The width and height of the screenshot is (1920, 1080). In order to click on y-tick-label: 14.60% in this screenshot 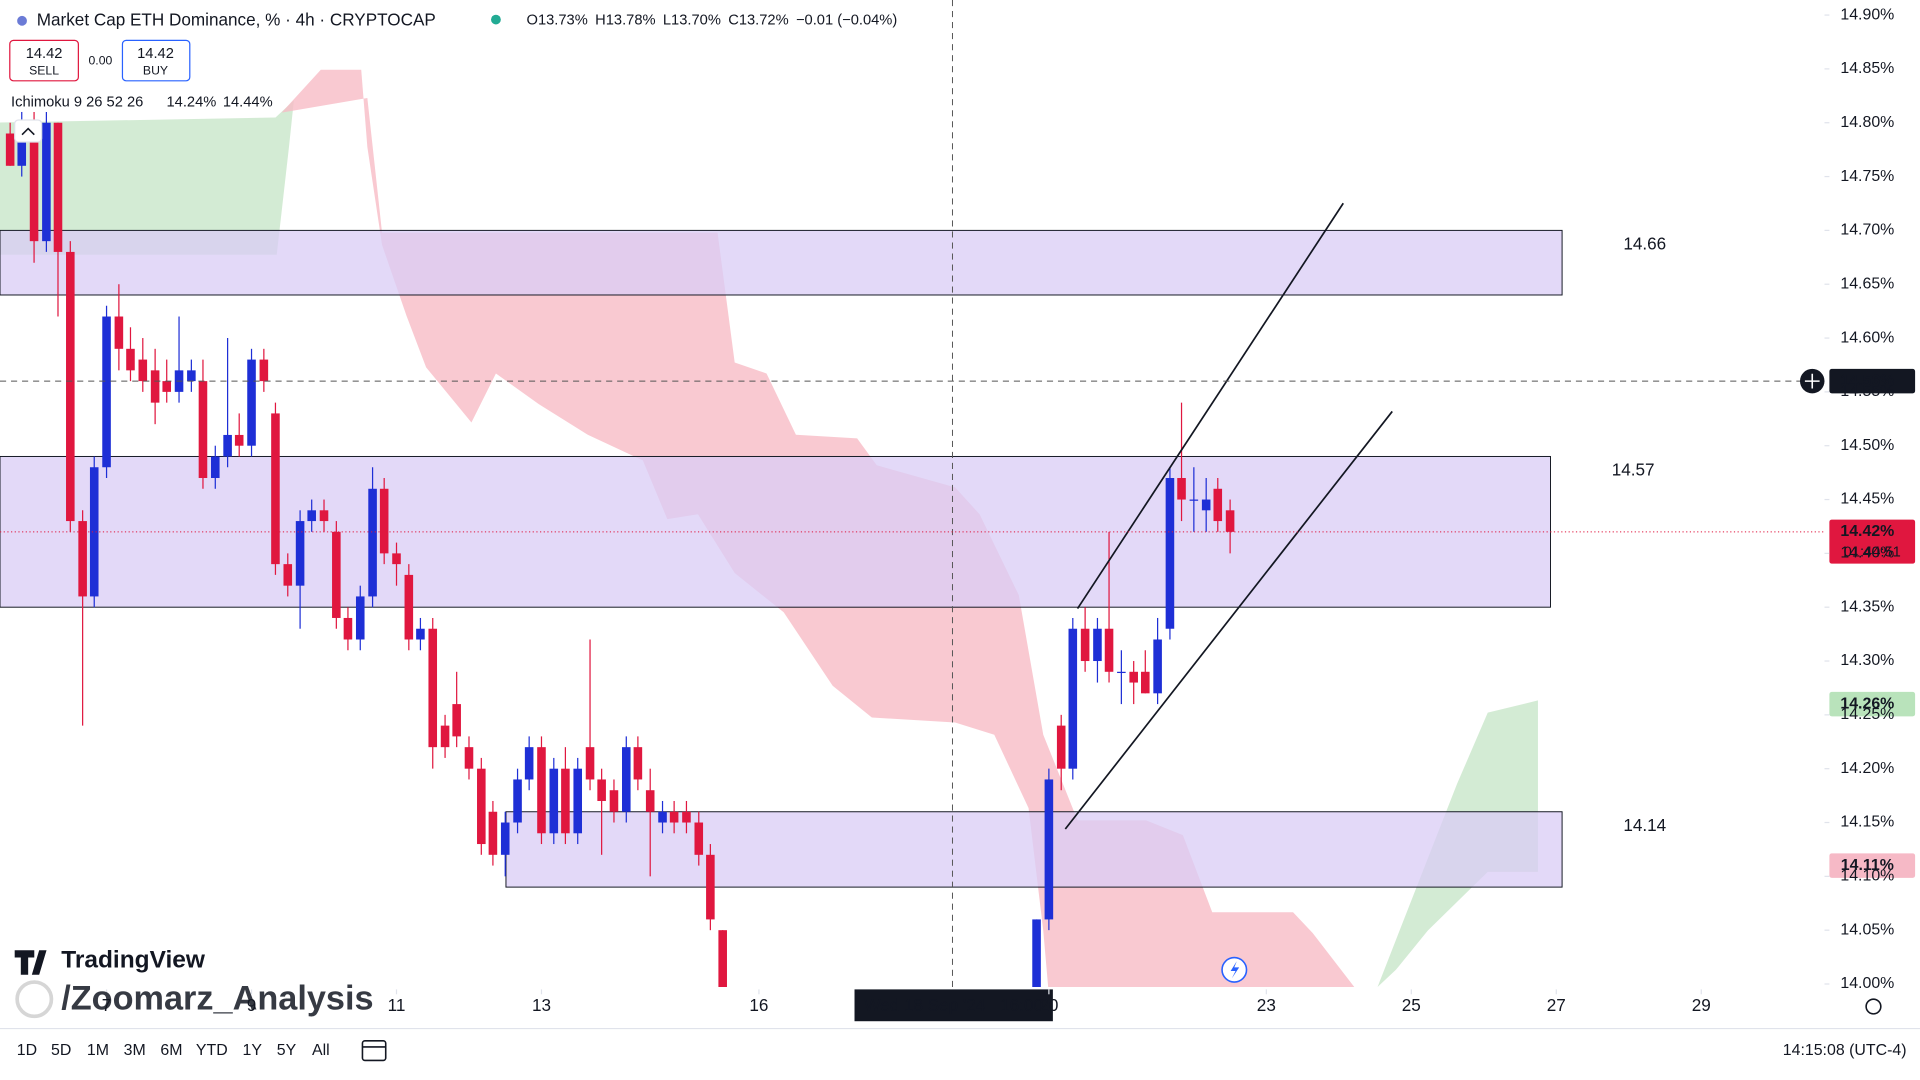, I will do `click(1867, 337)`.